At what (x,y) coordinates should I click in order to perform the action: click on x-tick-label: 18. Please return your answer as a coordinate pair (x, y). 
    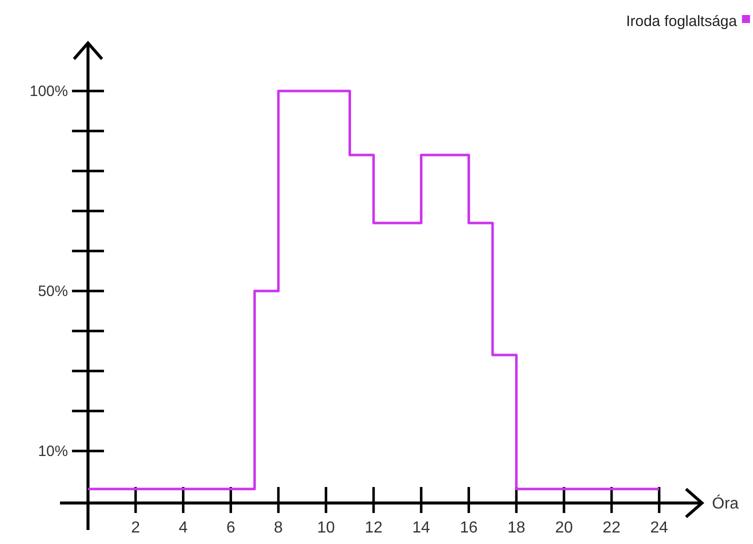
    Looking at the image, I should click on (516, 527).